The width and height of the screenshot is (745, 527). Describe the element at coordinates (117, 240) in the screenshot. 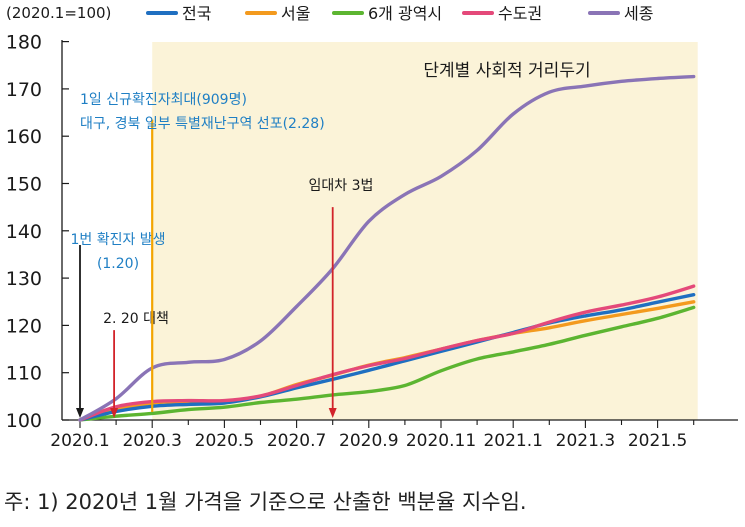

I see `annotation-text: 1번 확진자 발생` at that location.